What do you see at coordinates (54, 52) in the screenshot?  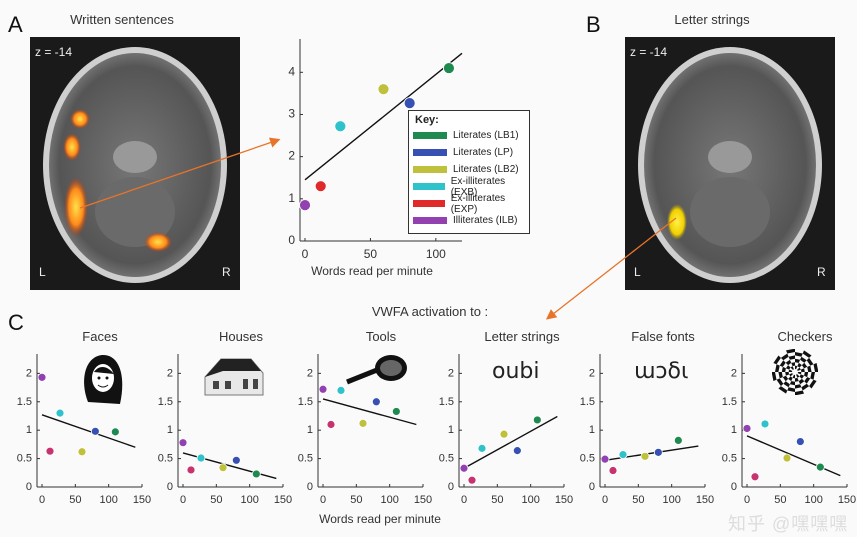 I see `slice-label-a: z = -14` at bounding box center [54, 52].